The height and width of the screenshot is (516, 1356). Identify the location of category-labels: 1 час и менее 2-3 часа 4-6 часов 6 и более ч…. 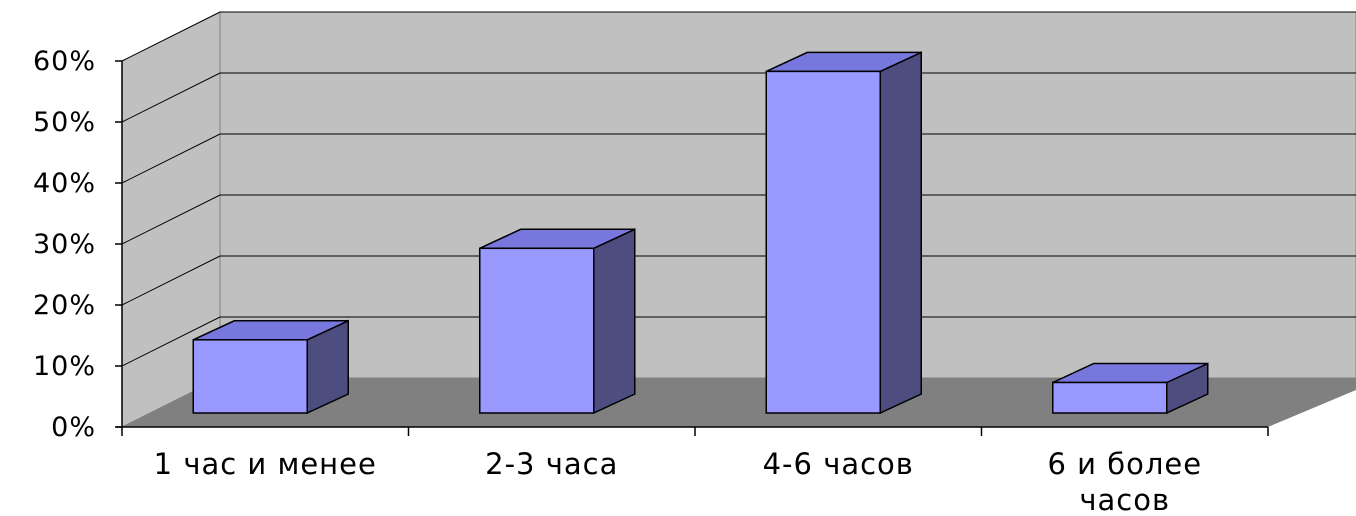
(678, 481).